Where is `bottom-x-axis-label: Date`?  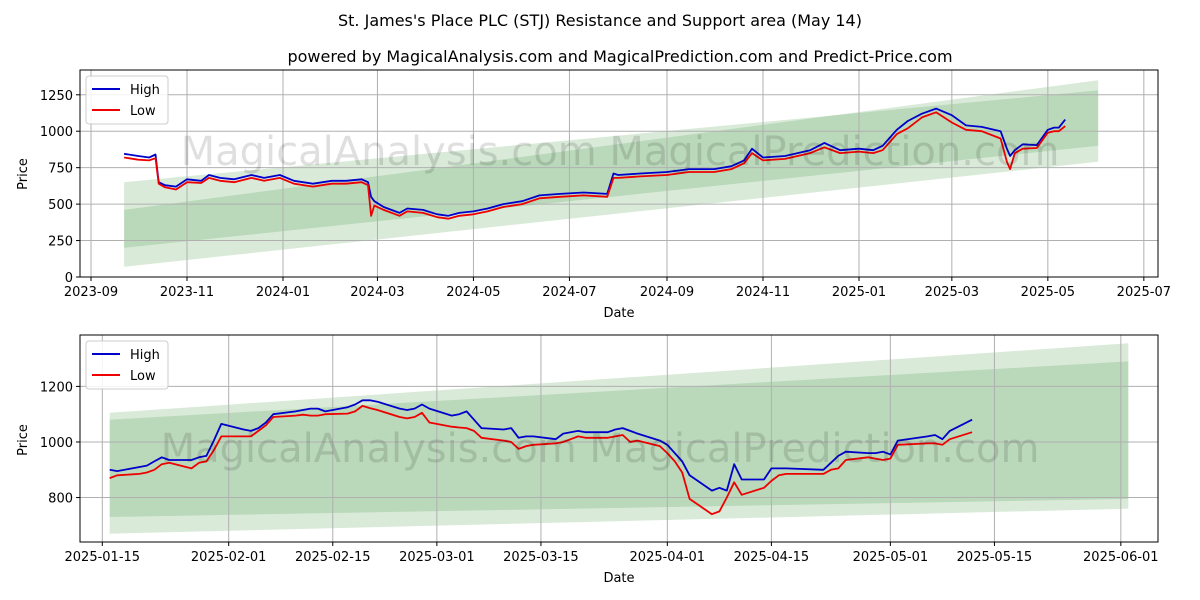 bottom-x-axis-label: Date is located at coordinates (618, 578).